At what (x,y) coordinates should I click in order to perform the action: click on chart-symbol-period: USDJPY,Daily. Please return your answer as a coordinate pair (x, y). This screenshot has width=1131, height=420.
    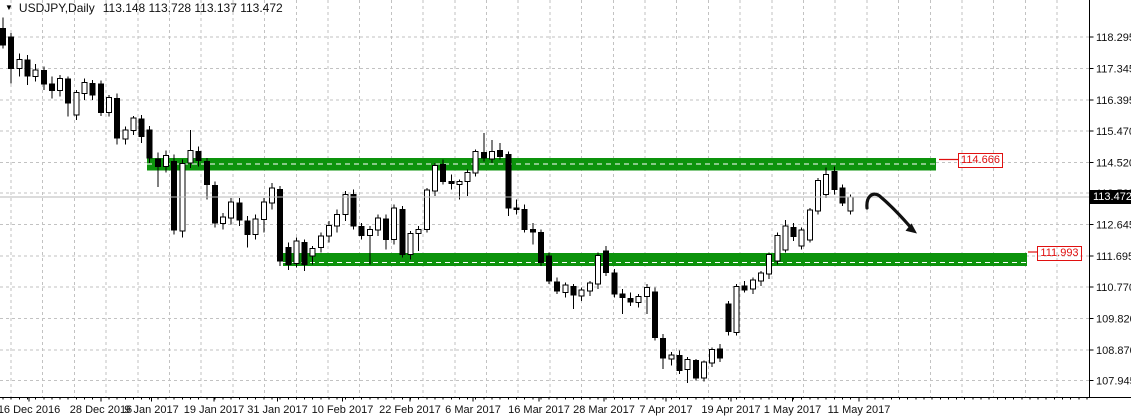
    Looking at the image, I should click on (56, 8).